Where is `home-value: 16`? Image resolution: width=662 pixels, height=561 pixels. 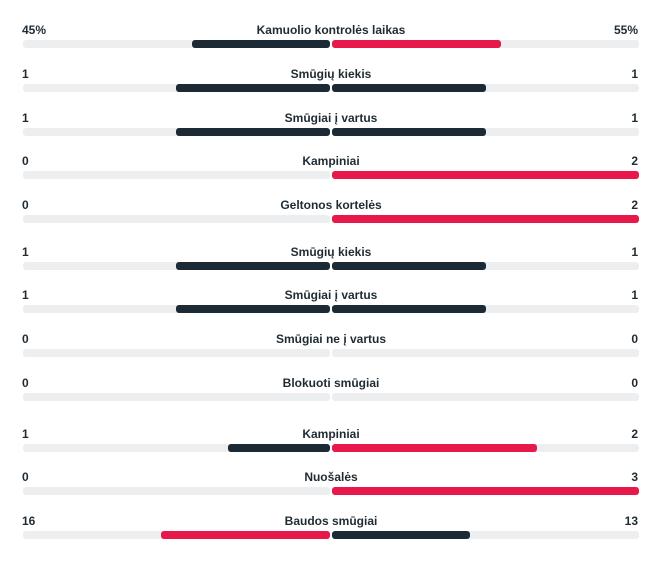 home-value: 16 is located at coordinates (29, 521).